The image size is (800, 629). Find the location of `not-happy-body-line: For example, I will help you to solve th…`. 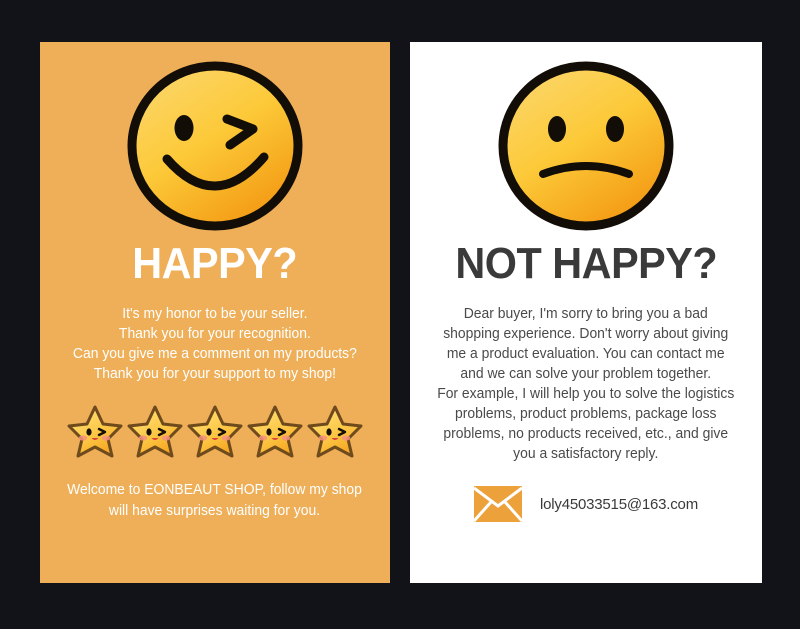

not-happy-body-line: For example, I will help you to solve th… is located at coordinates (586, 394).